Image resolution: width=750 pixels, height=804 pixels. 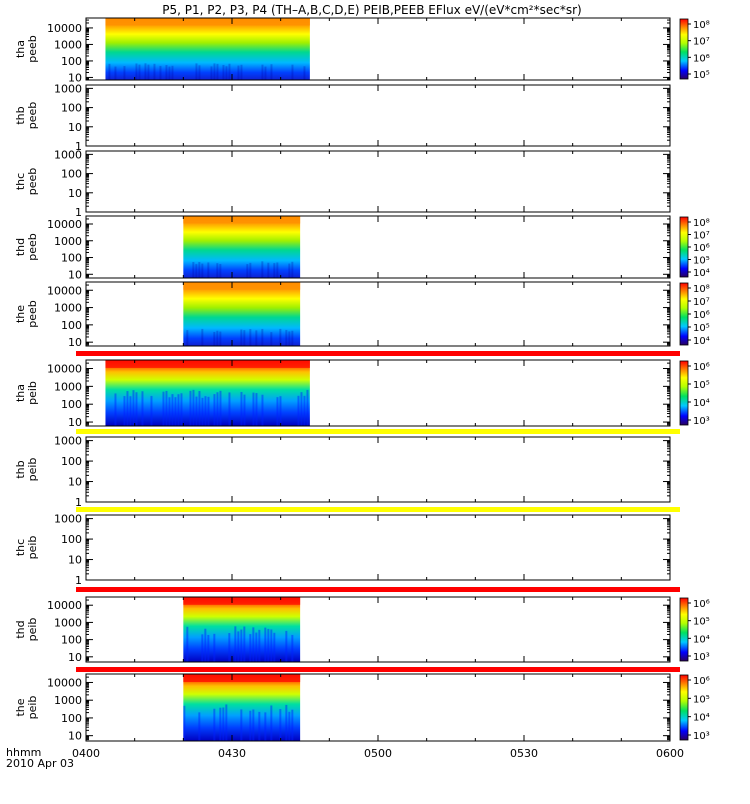 What do you see at coordinates (701, 403) in the screenshot?
I see `colorbar-tick-label: 10⁴` at bounding box center [701, 403].